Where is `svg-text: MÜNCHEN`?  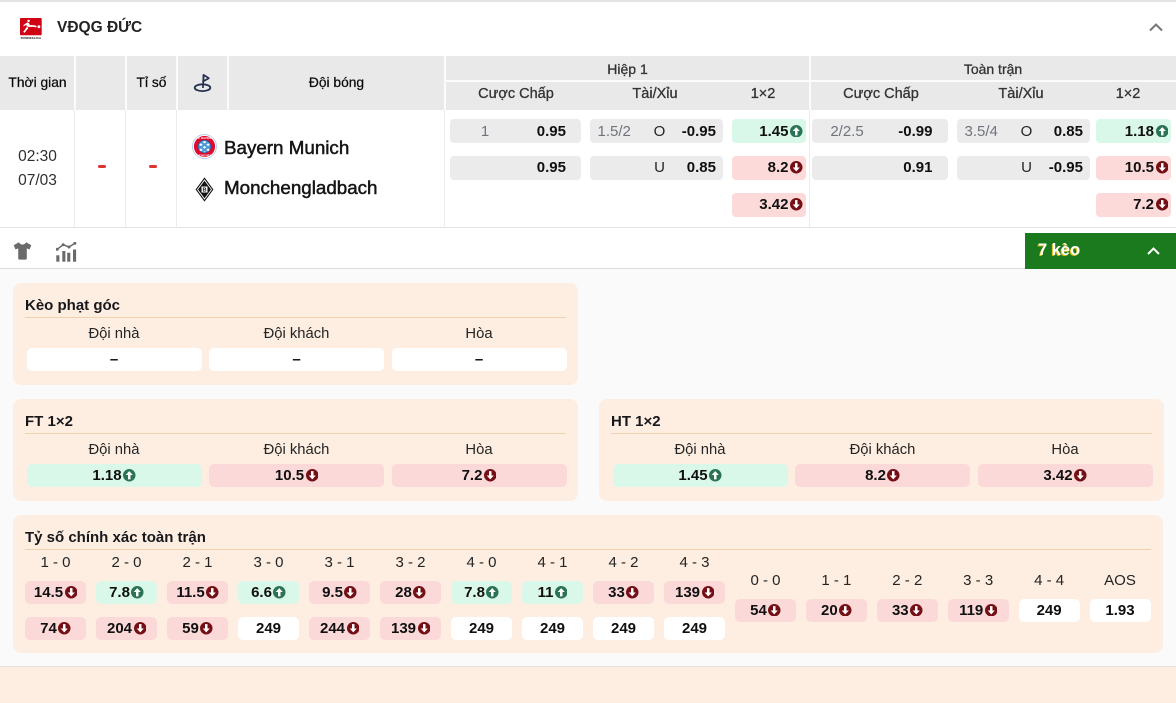
svg-text: MÜNCHEN is located at coordinates (204, 155).